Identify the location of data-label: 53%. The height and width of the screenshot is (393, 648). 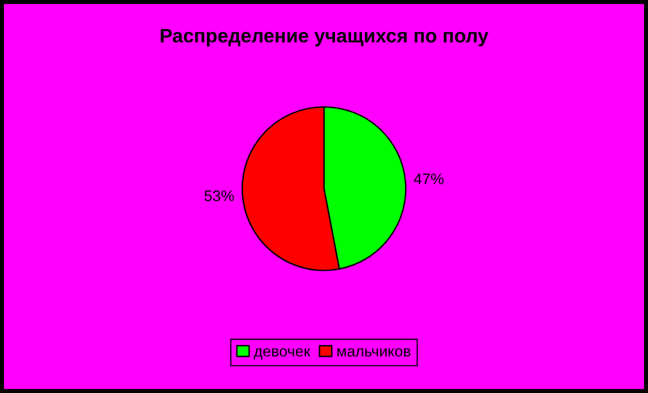
(219, 196).